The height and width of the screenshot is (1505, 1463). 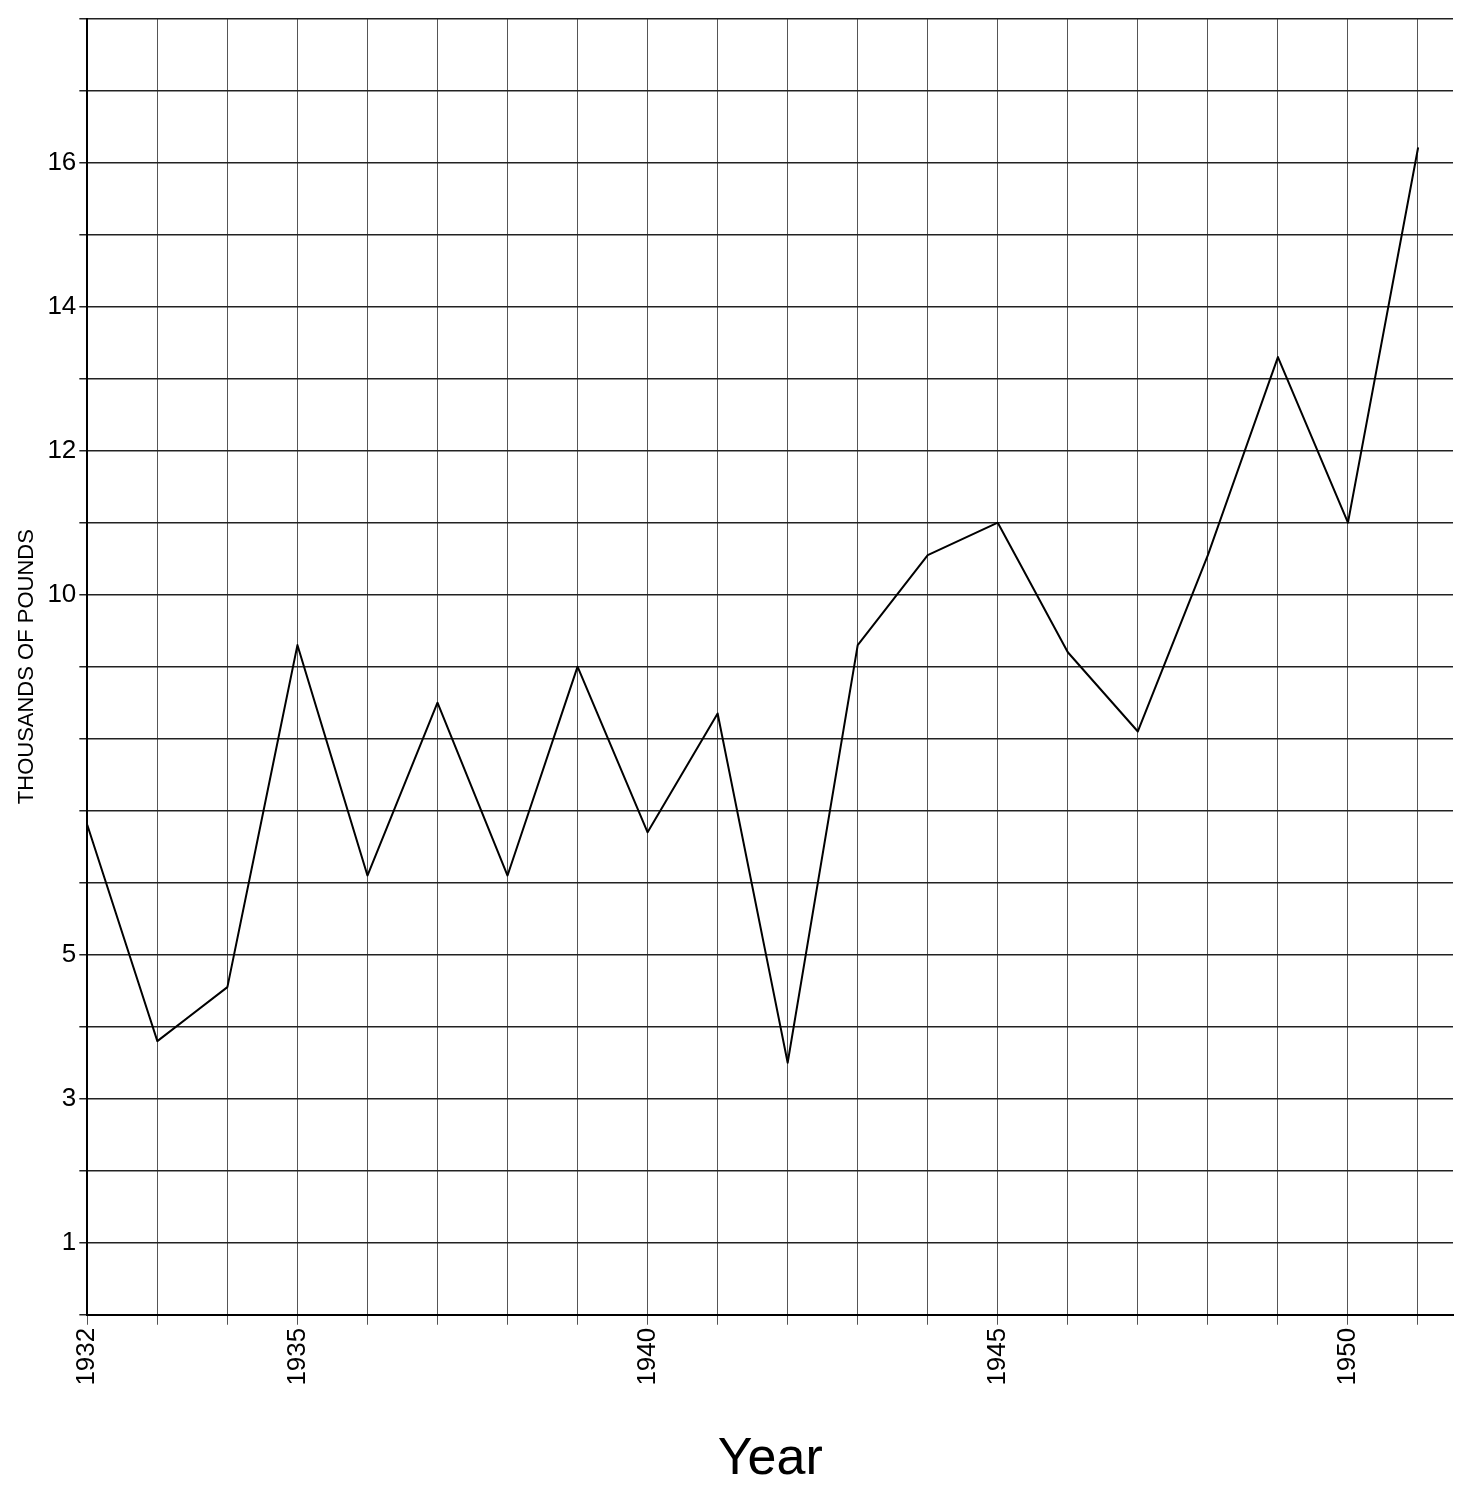 I want to click on y-tick-label: 12, so click(x=62, y=448).